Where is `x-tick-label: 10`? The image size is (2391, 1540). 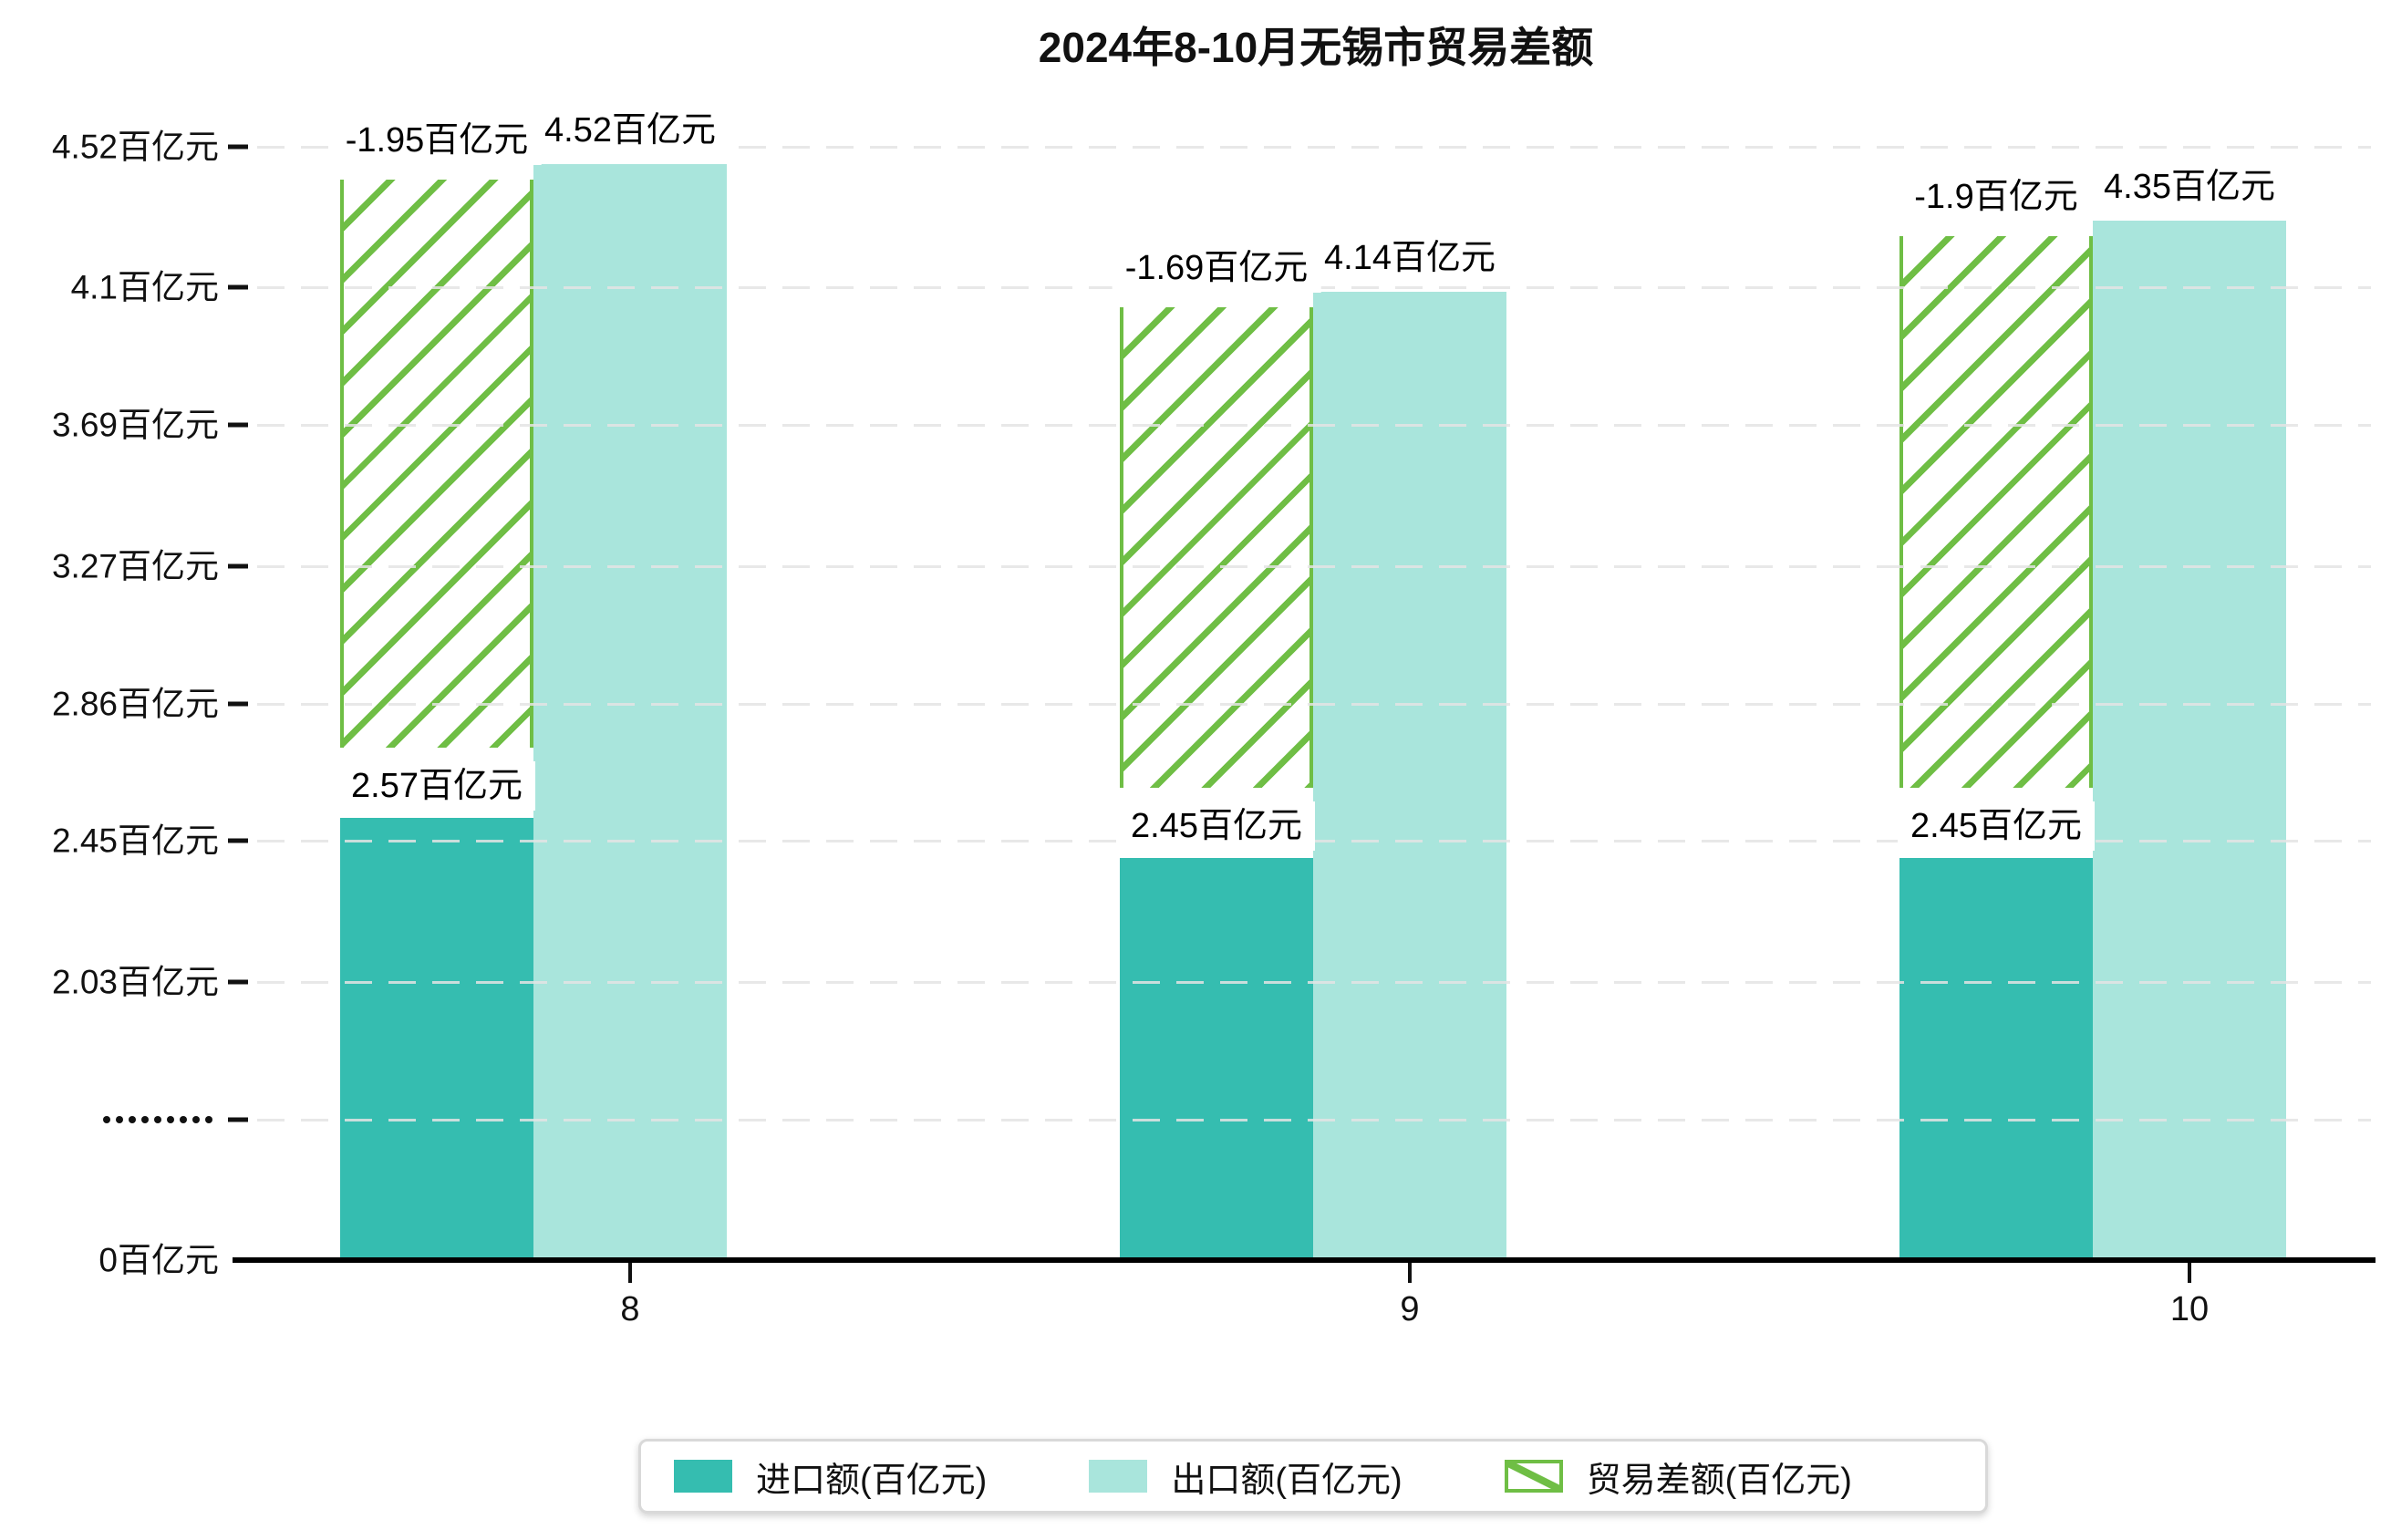
x-tick-label: 10 is located at coordinates (2189, 1309).